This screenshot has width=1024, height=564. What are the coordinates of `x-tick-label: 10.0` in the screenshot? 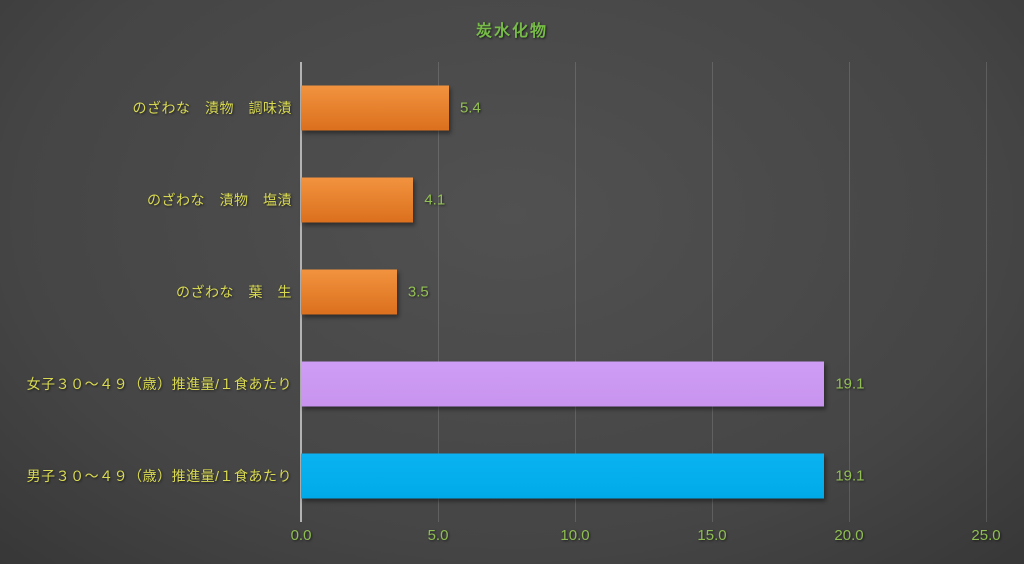 It's located at (575, 535).